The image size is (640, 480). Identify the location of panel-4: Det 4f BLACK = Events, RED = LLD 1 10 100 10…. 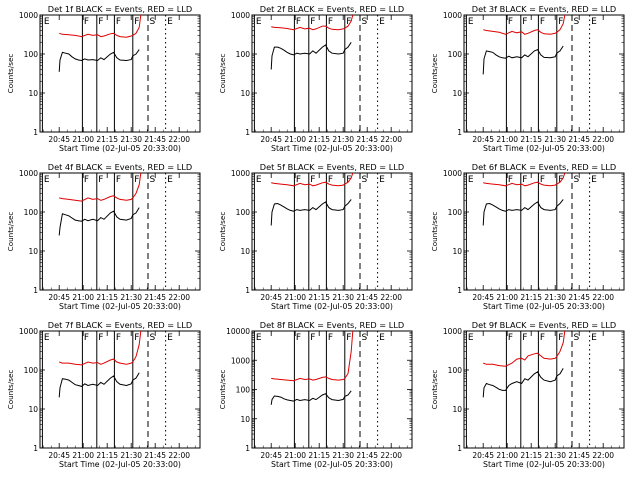
(103, 236).